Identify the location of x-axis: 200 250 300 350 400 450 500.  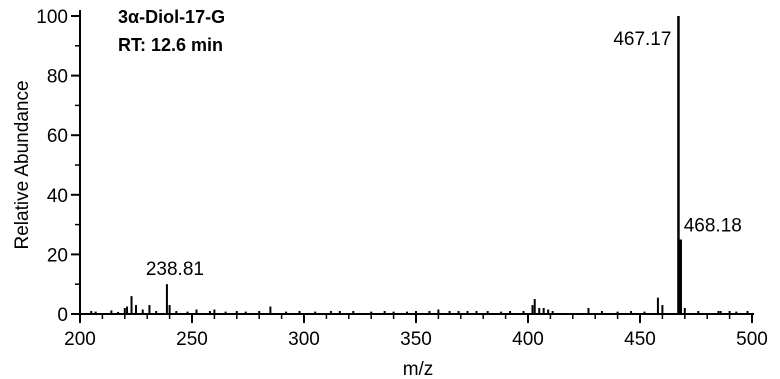
(416, 331).